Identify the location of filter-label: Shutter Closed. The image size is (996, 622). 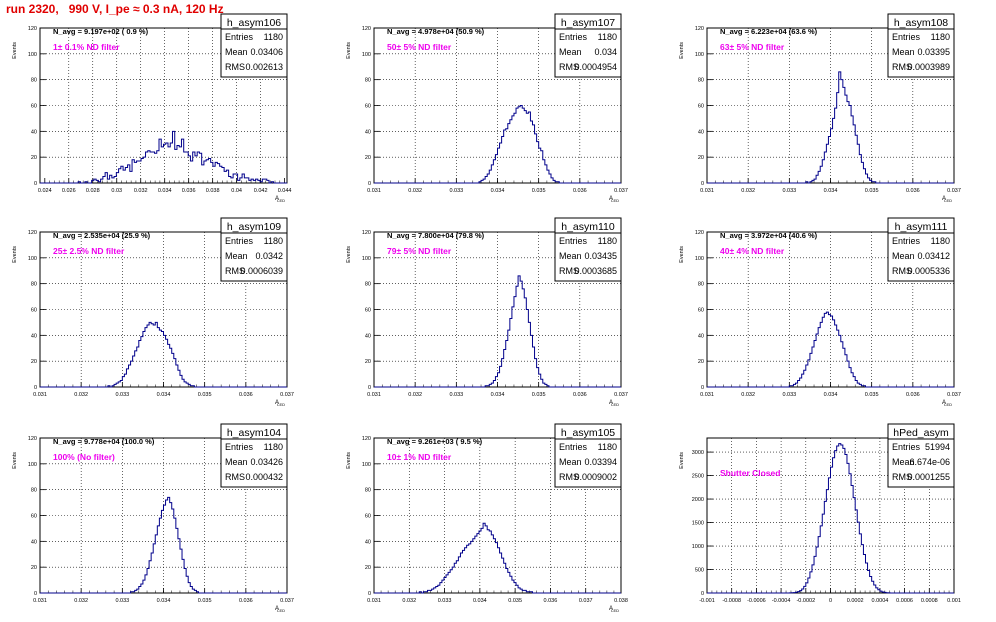
(750, 473).